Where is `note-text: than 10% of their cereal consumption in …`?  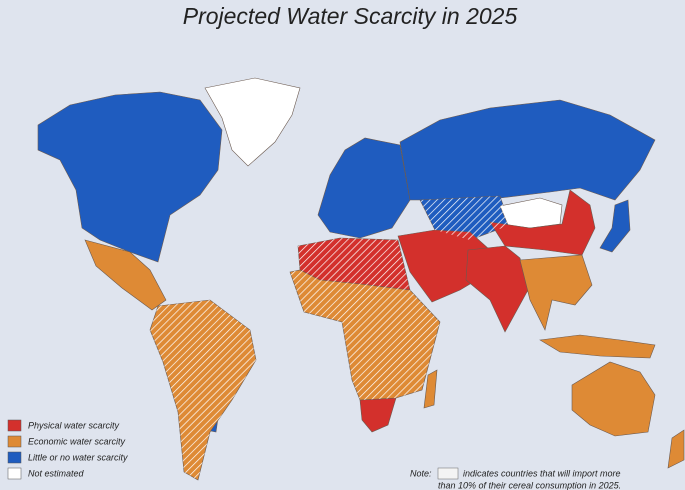
note-text: than 10% of their cereal consumption in … is located at coordinates (529, 485).